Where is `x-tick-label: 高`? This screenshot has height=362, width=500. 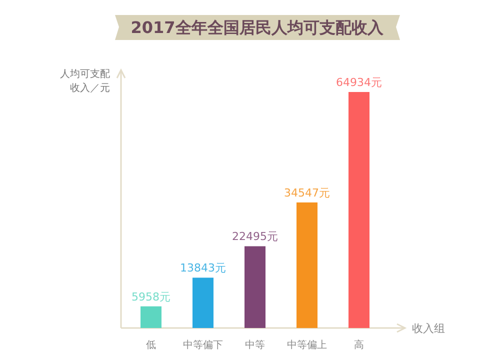
x-tick-label: 高 is located at coordinates (359, 345).